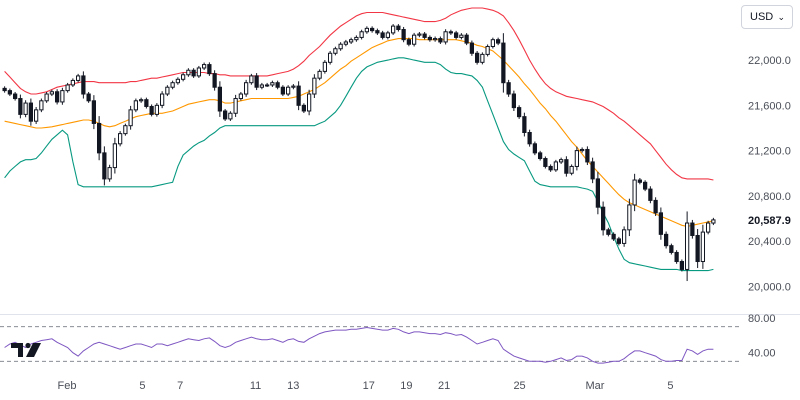  What do you see at coordinates (142, 386) in the screenshot?
I see `time-tick-label: 5` at bounding box center [142, 386].